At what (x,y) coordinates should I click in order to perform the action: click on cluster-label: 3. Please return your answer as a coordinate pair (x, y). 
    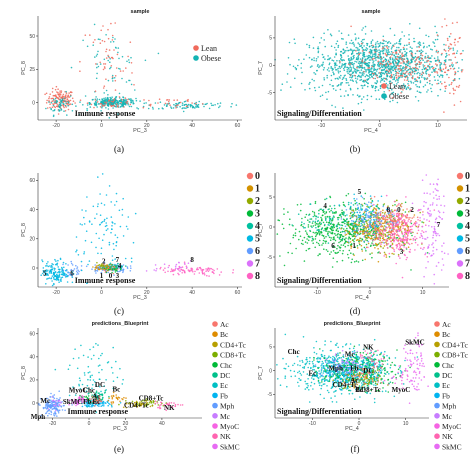
    Looking at the image, I should click on (118, 276).